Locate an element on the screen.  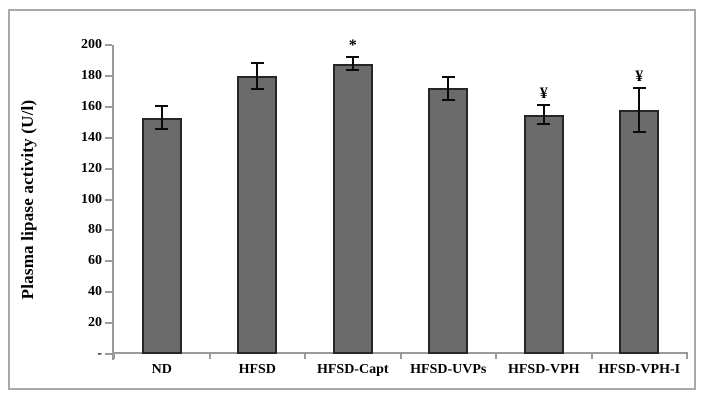
y-tick-label: 180 is located at coordinates (91, 75).